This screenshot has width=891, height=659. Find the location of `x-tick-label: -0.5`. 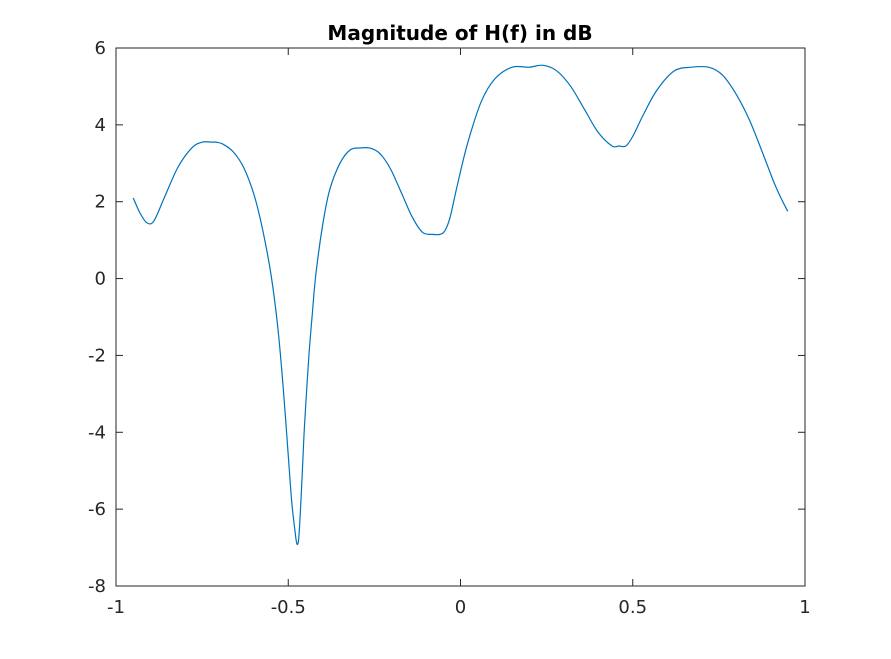

x-tick-label: -0.5 is located at coordinates (288, 607).